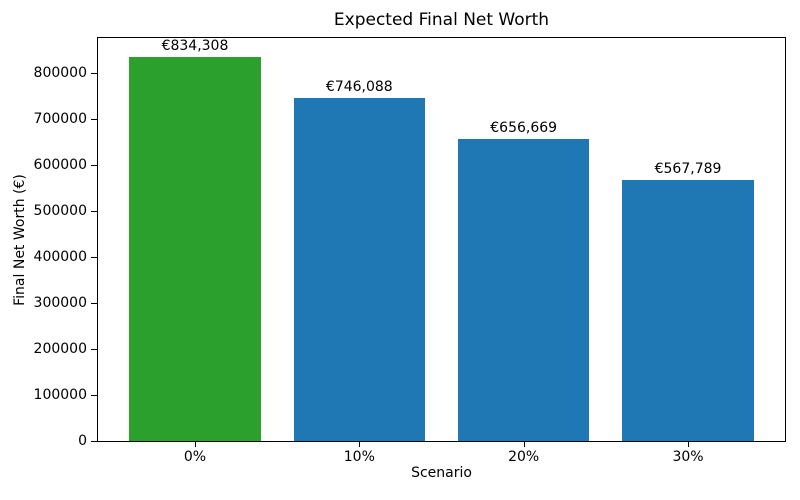 The height and width of the screenshot is (500, 800). I want to click on x-tick-label: 20%, so click(524, 457).